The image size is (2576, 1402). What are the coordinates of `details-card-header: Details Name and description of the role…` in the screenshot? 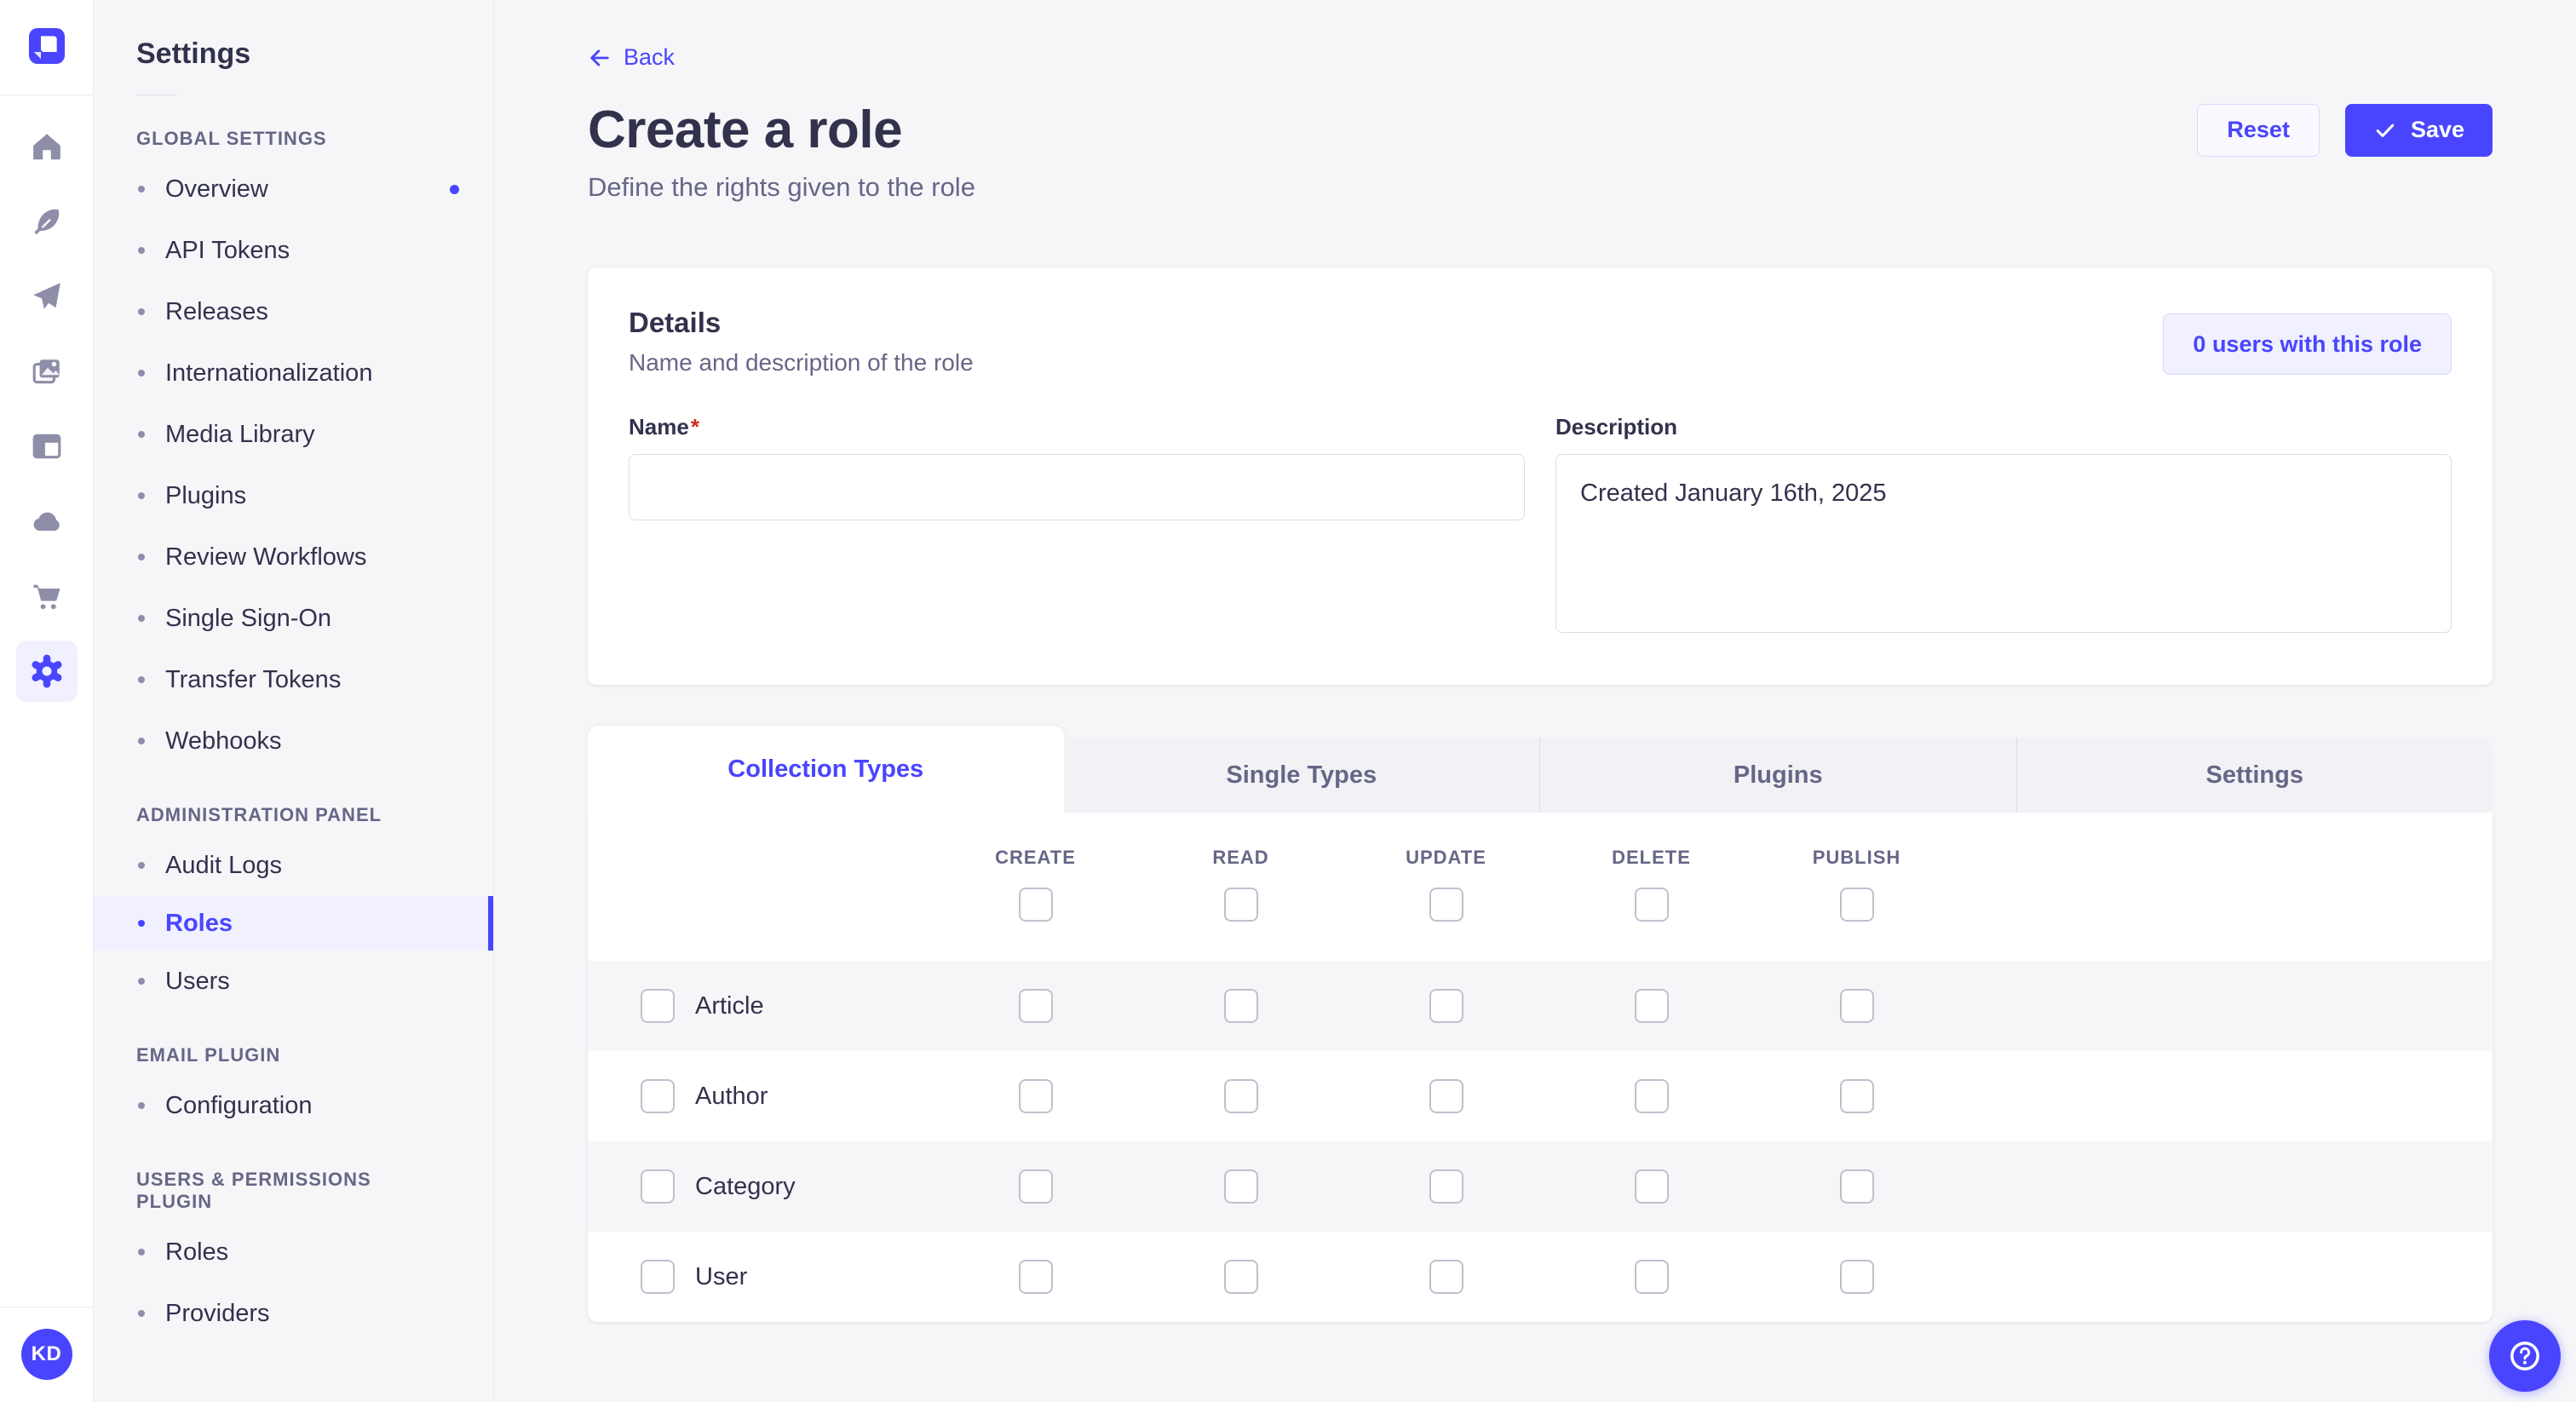 It's located at (1541, 341).